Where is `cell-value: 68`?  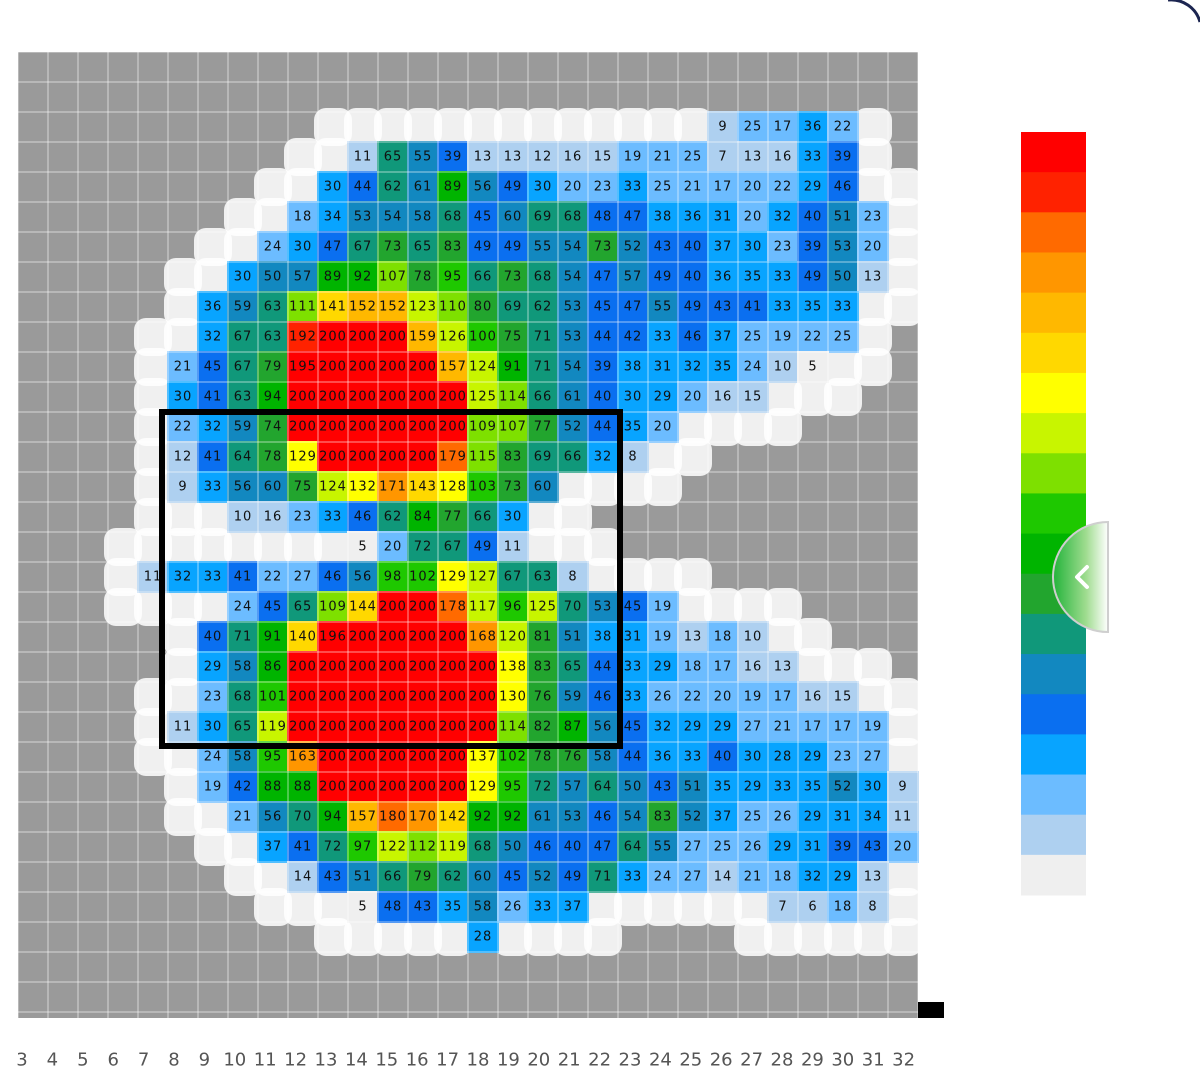 cell-value: 68 is located at coordinates (453, 217).